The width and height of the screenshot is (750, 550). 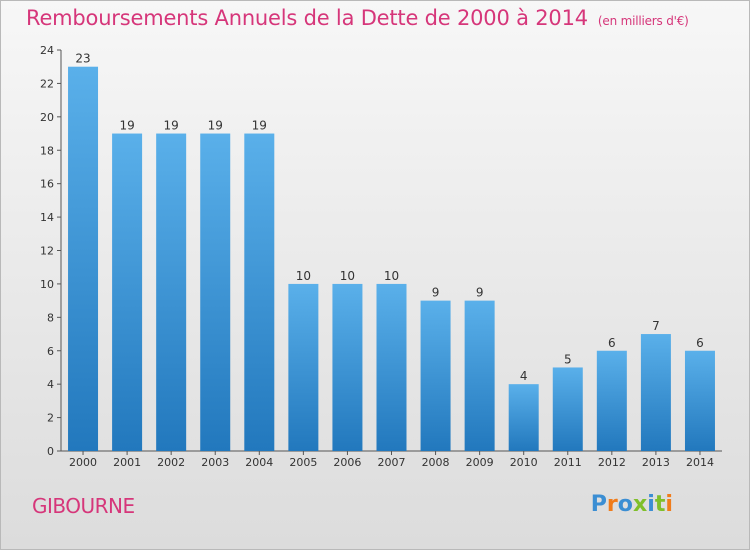 What do you see at coordinates (47, 284) in the screenshot?
I see `y-tick-label: 10` at bounding box center [47, 284].